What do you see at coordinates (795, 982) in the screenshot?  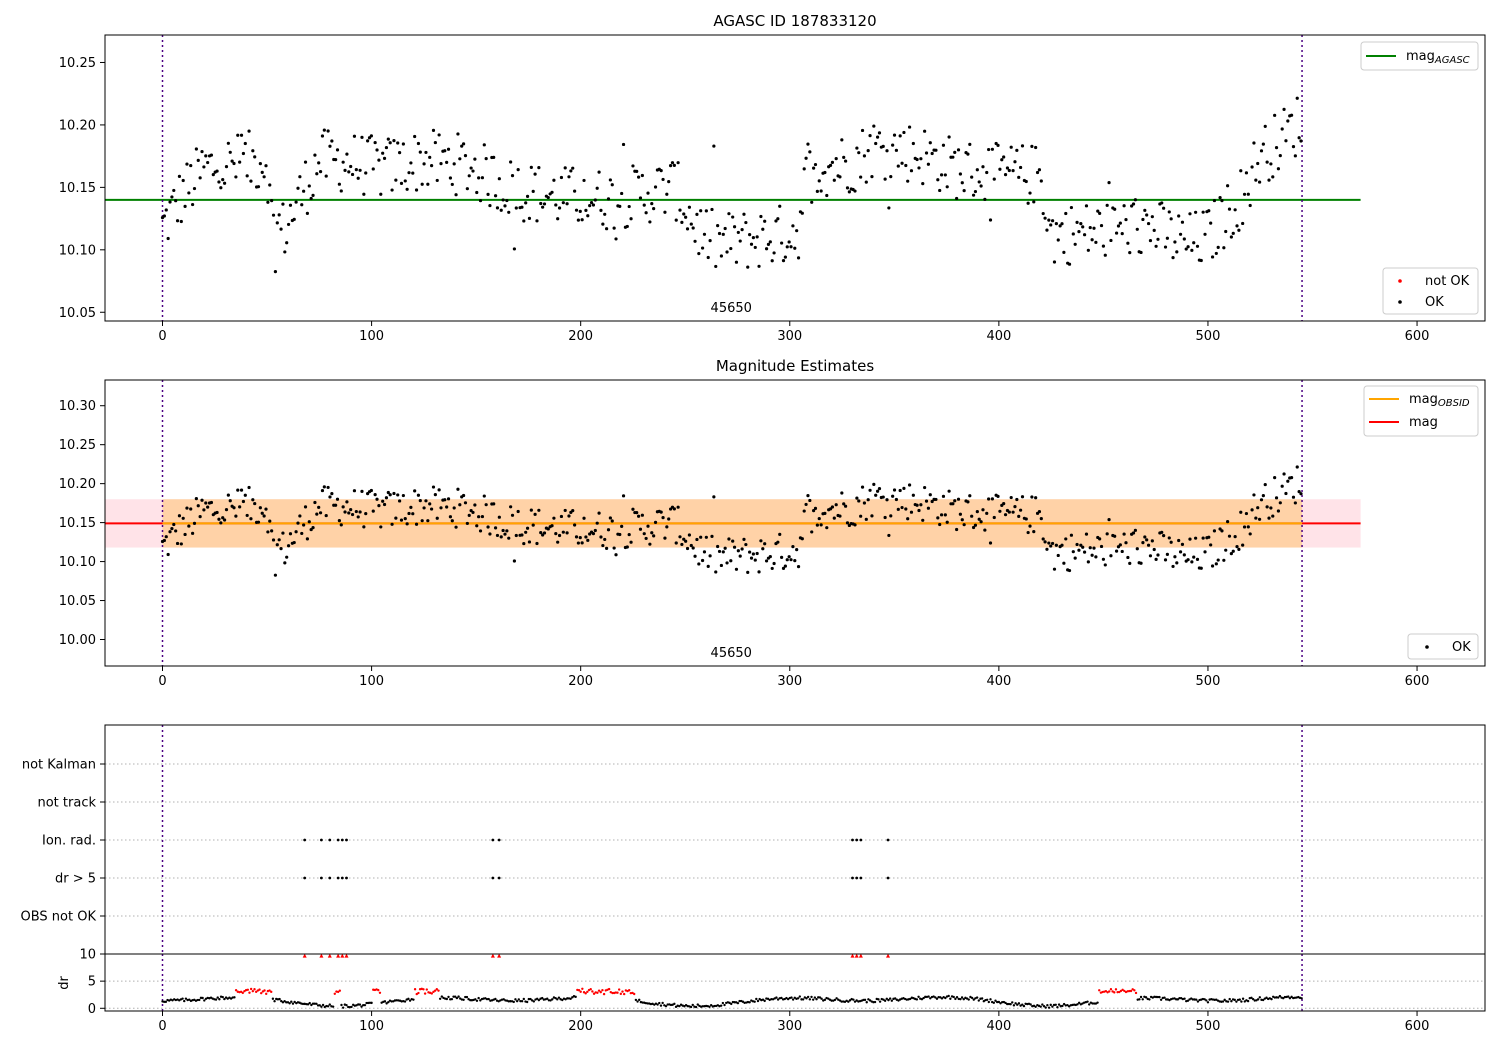 I see `dr-plot-frame` at bounding box center [795, 982].